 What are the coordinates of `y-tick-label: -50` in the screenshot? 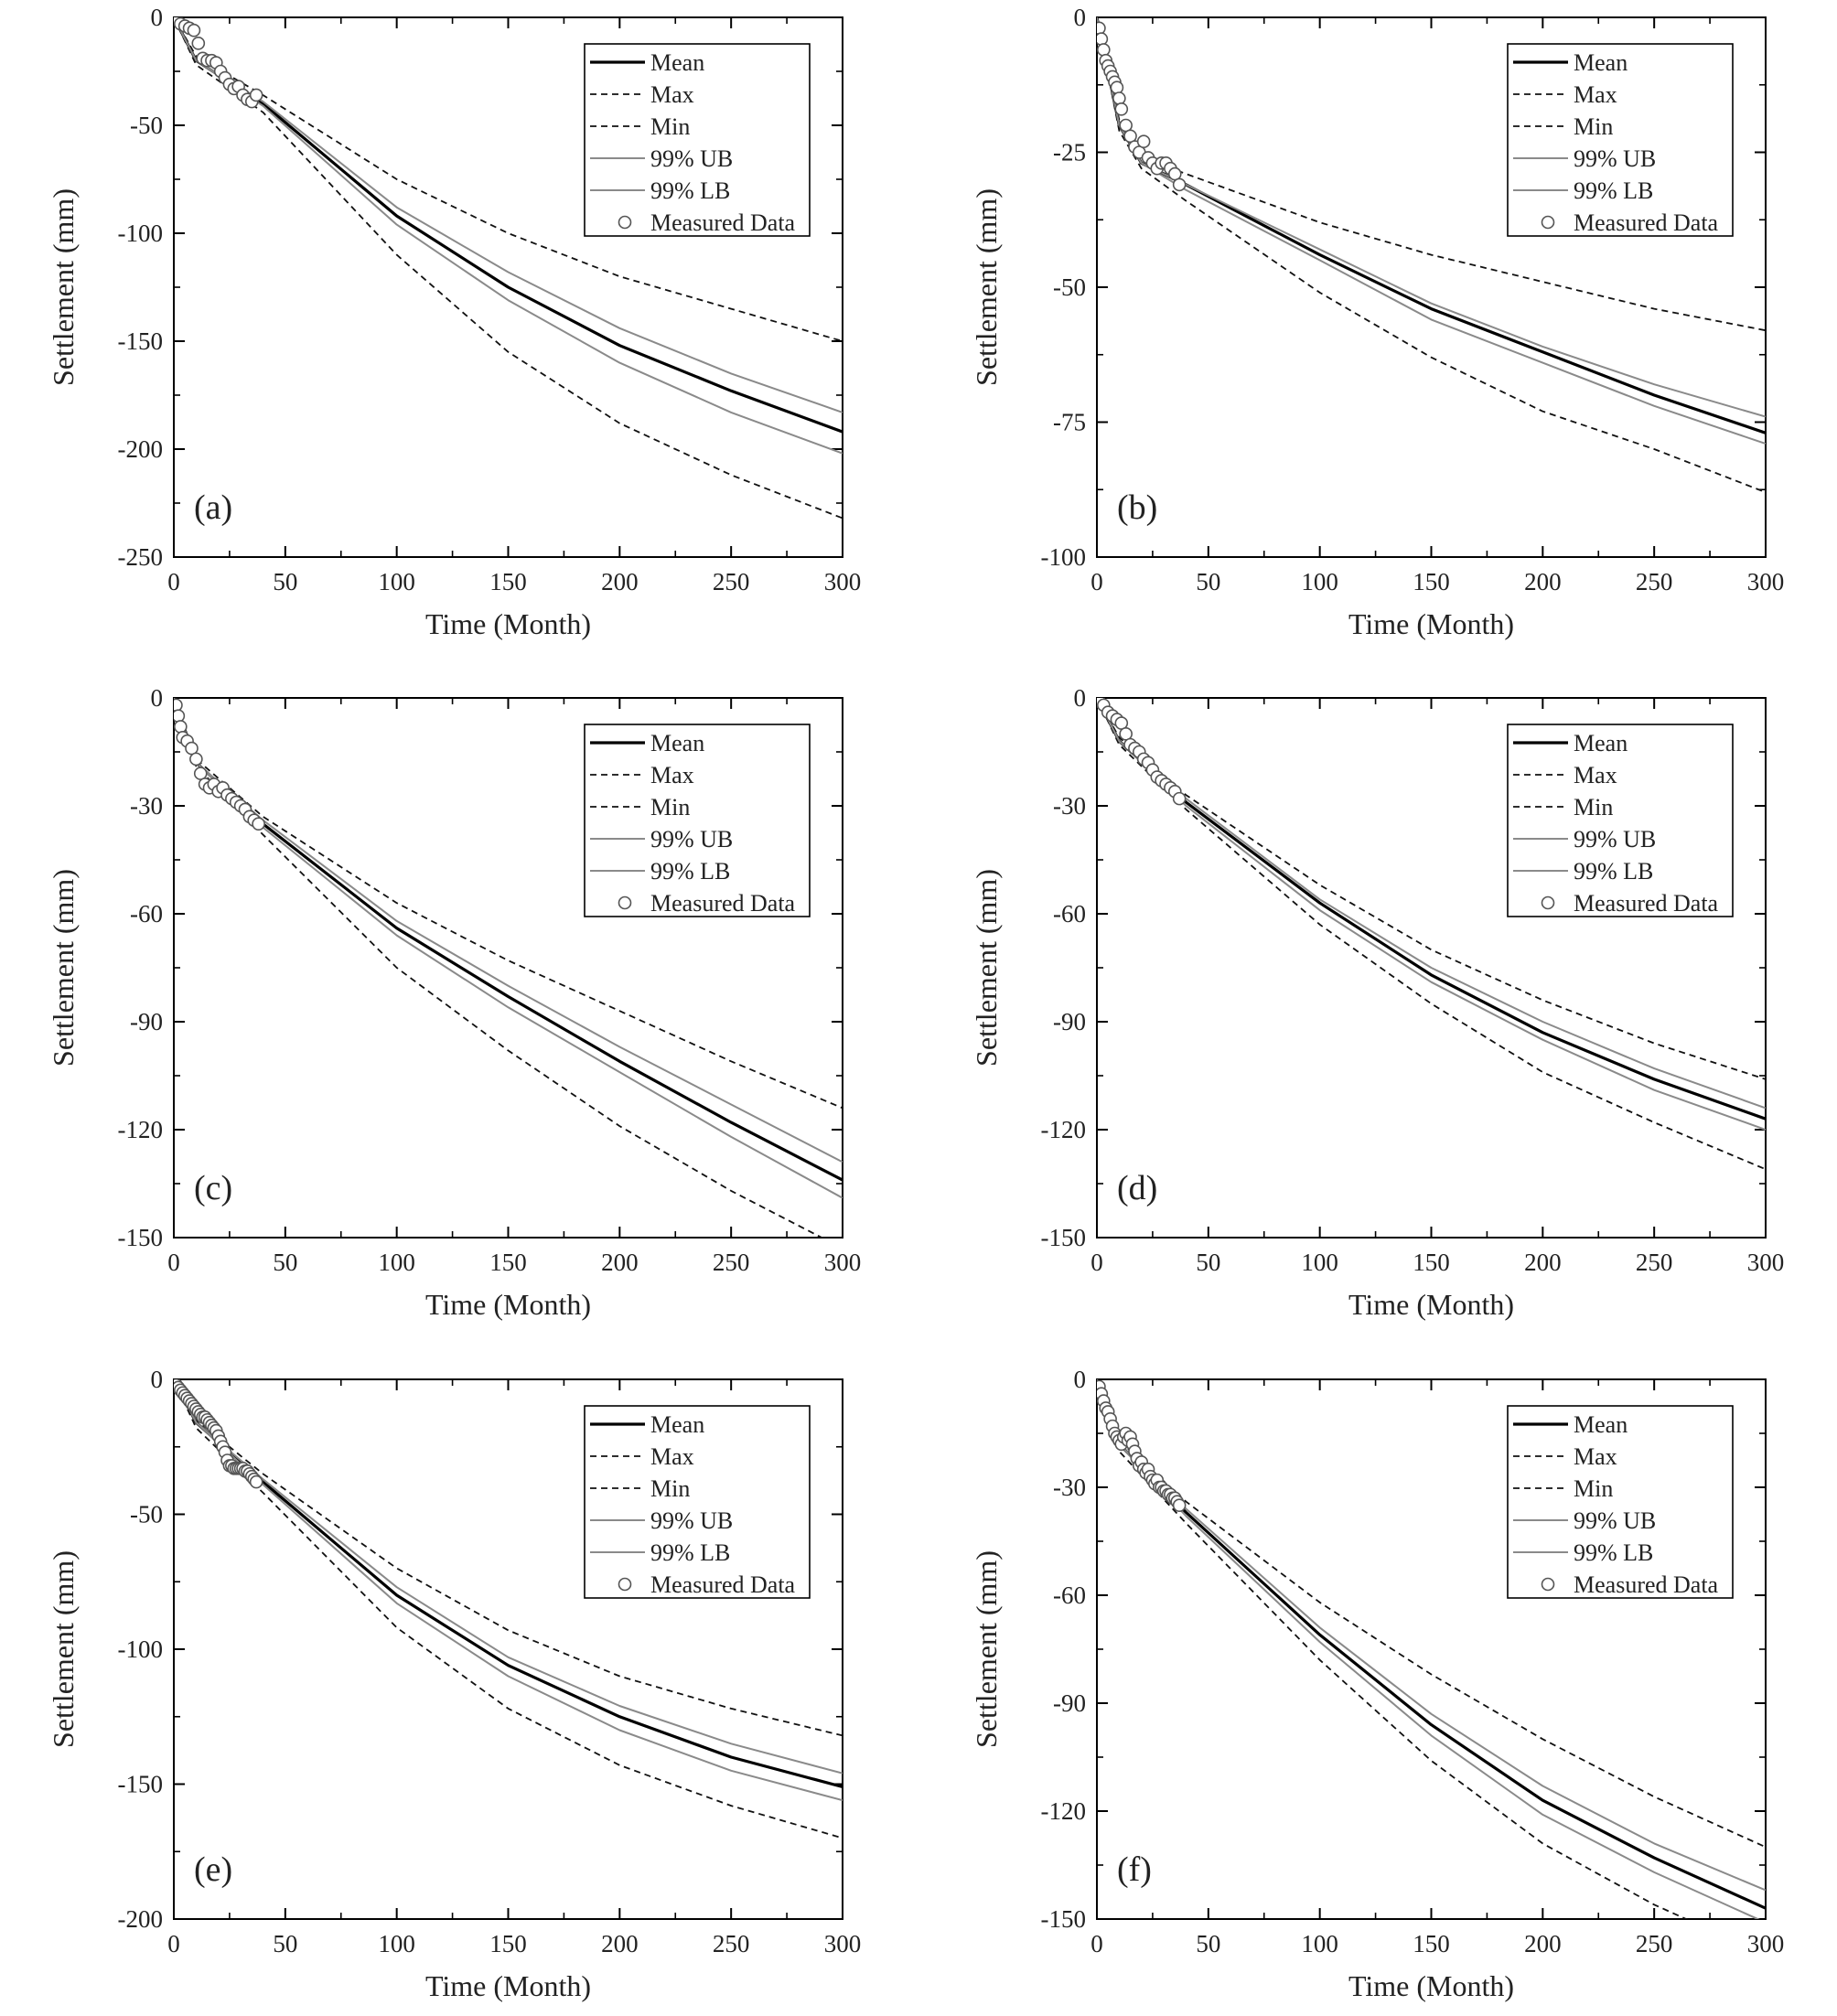 It's located at (1069, 287).